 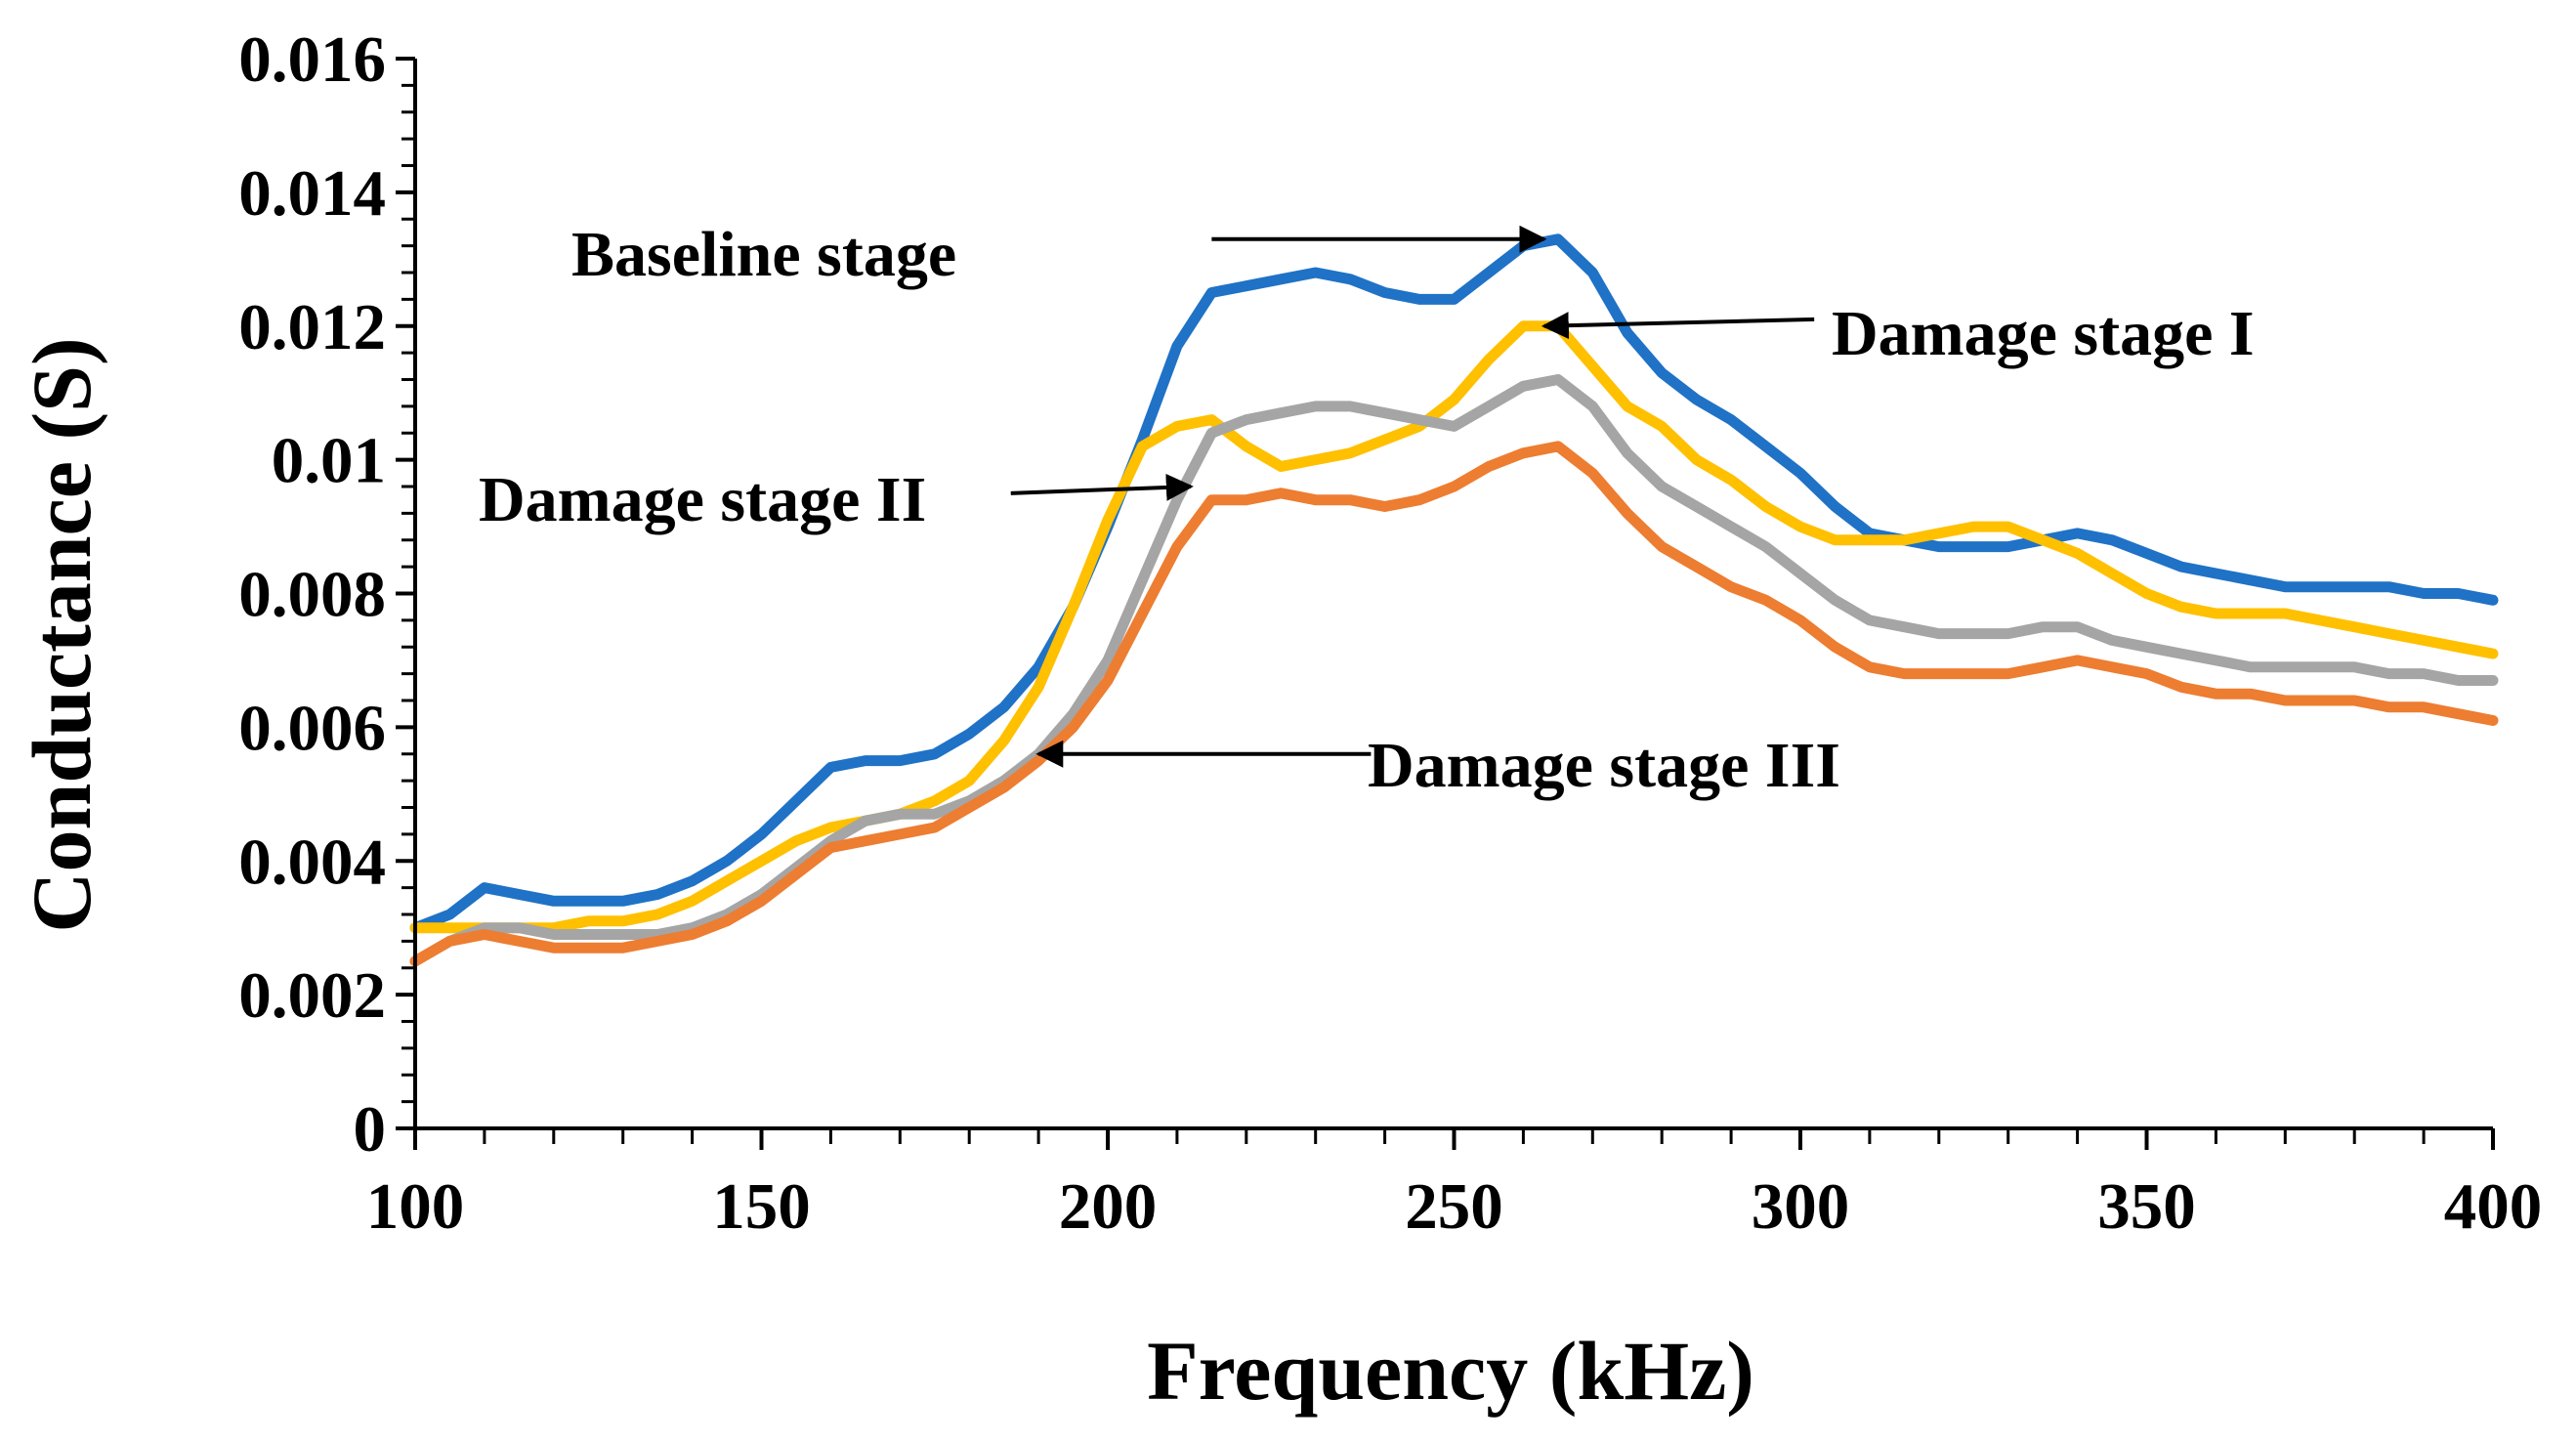 I want to click on y-tick-label: 0.008, so click(x=312, y=595).